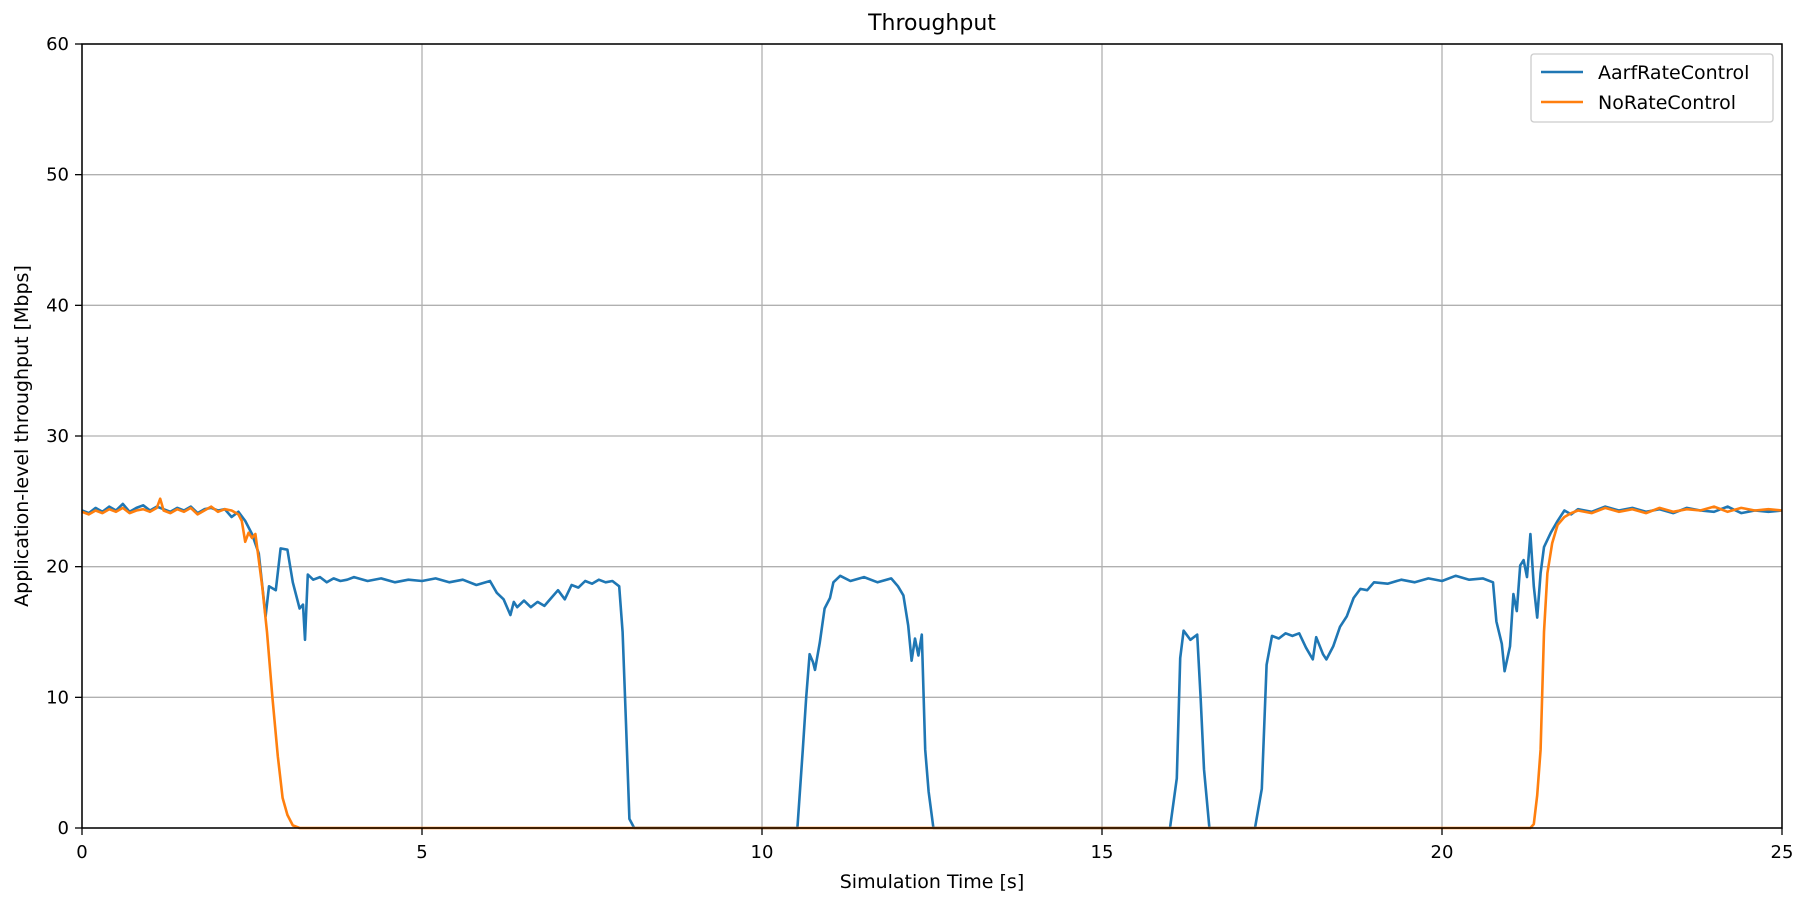 This screenshot has width=1800, height=900. What do you see at coordinates (931, 23) in the screenshot?
I see `chart-title: Throughput` at bounding box center [931, 23].